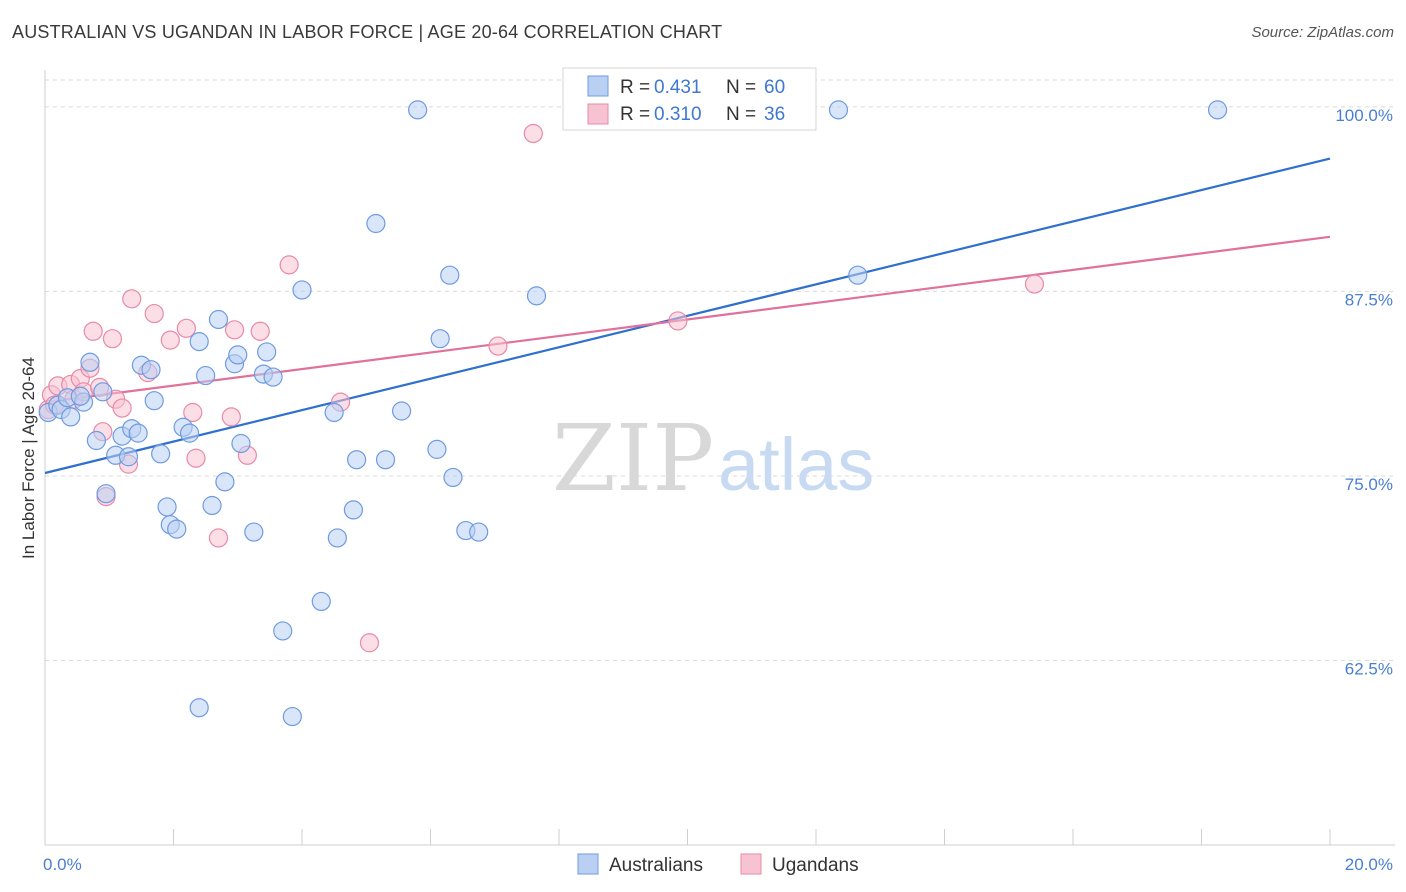 This screenshot has height=892, width=1406. Describe the element at coordinates (598, 86) in the screenshot. I see `legend-swatch-australians` at that location.